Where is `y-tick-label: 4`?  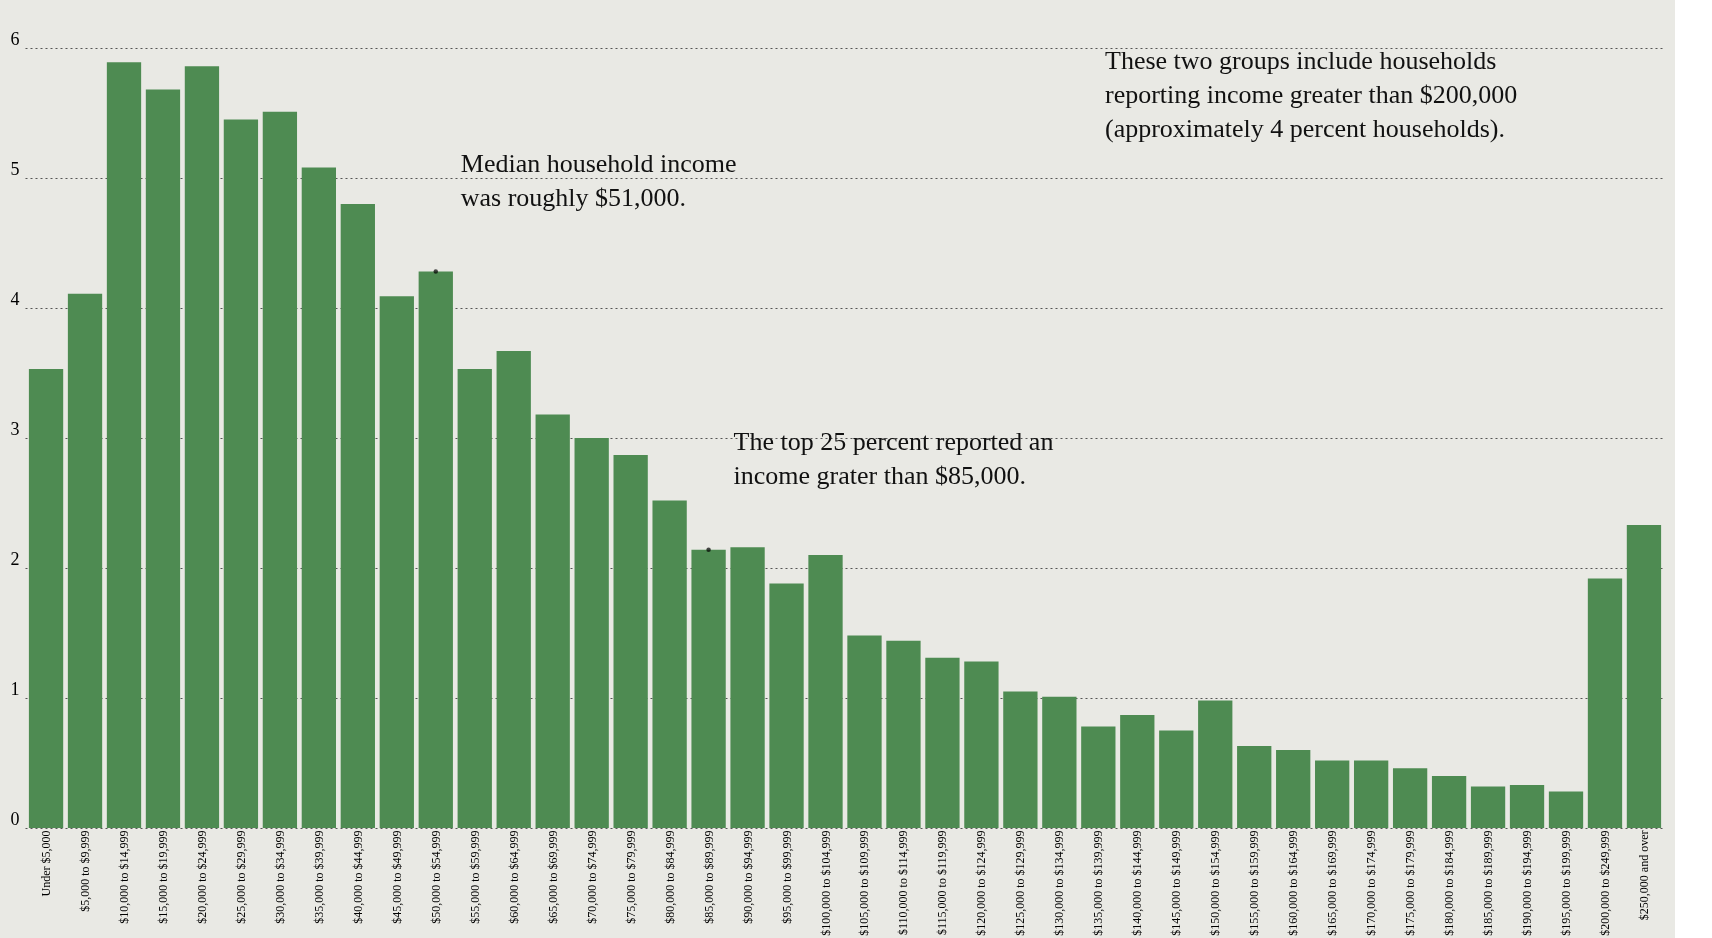
y-tick-label: 4 is located at coordinates (15, 298).